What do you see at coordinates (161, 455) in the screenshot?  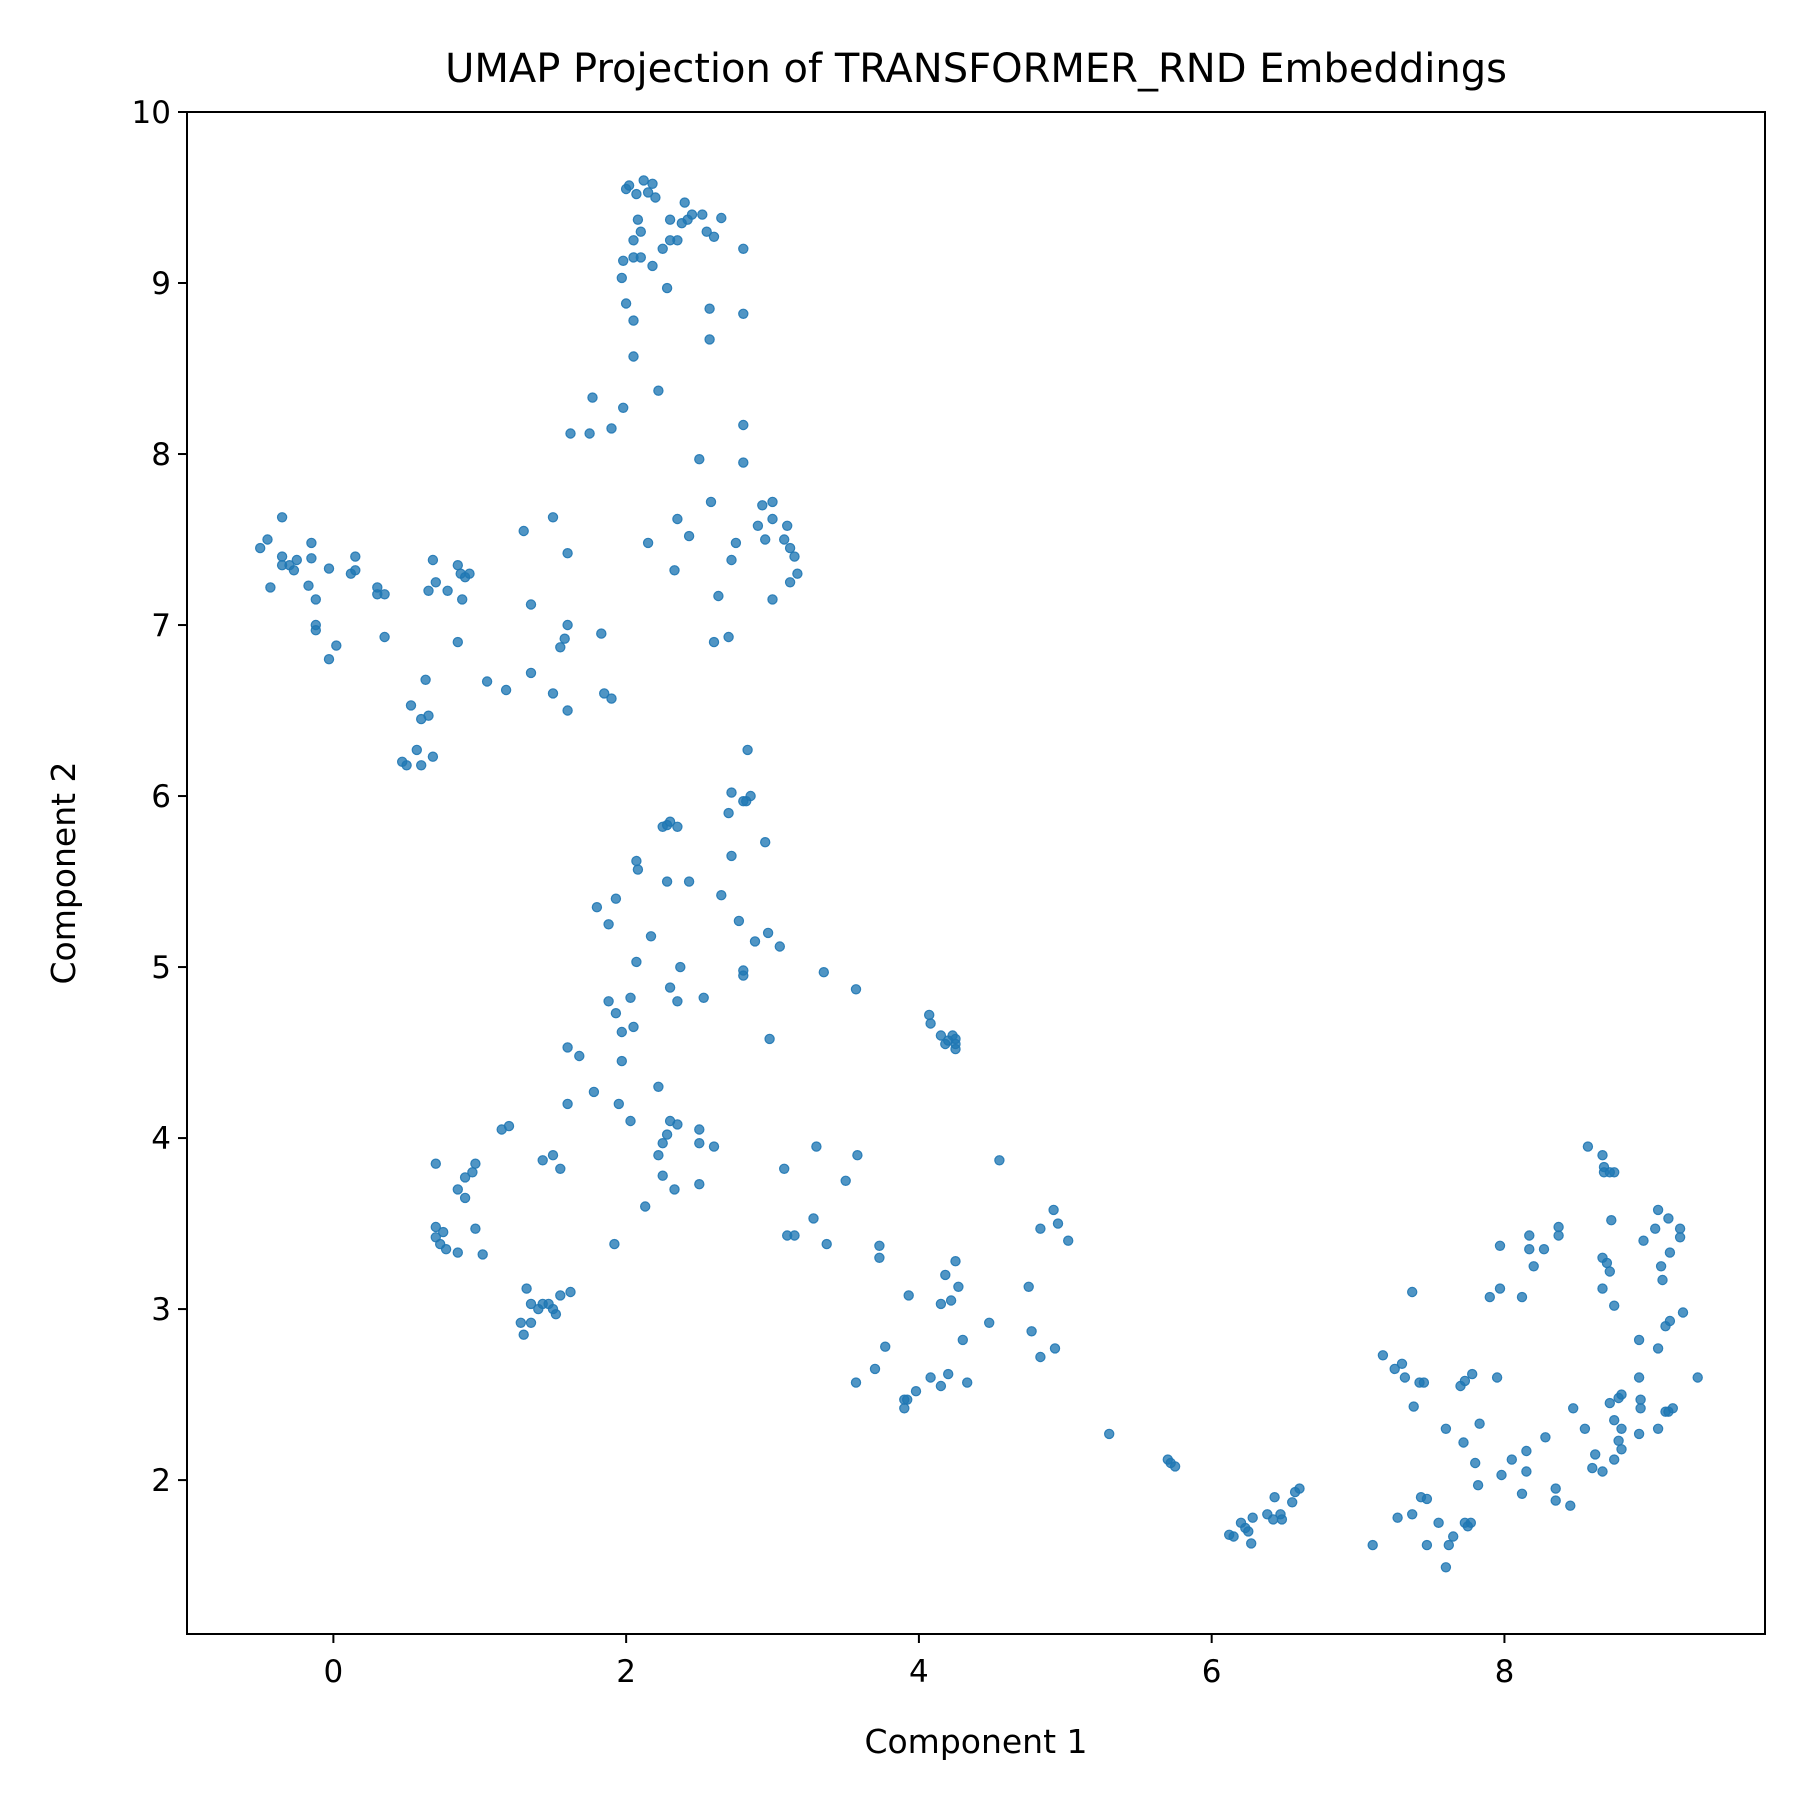 I see `y-tick-label: 8` at bounding box center [161, 455].